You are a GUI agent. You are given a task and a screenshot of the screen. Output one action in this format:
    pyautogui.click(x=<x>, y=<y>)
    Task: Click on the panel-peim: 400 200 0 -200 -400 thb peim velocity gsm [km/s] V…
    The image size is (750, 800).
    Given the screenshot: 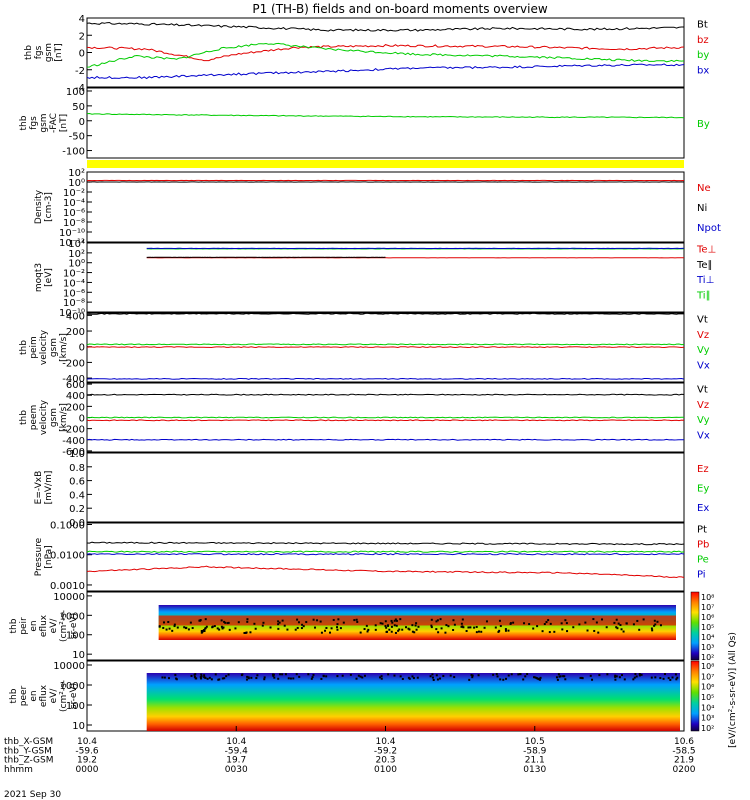 What is the action you would take?
    pyautogui.click(x=364, y=348)
    